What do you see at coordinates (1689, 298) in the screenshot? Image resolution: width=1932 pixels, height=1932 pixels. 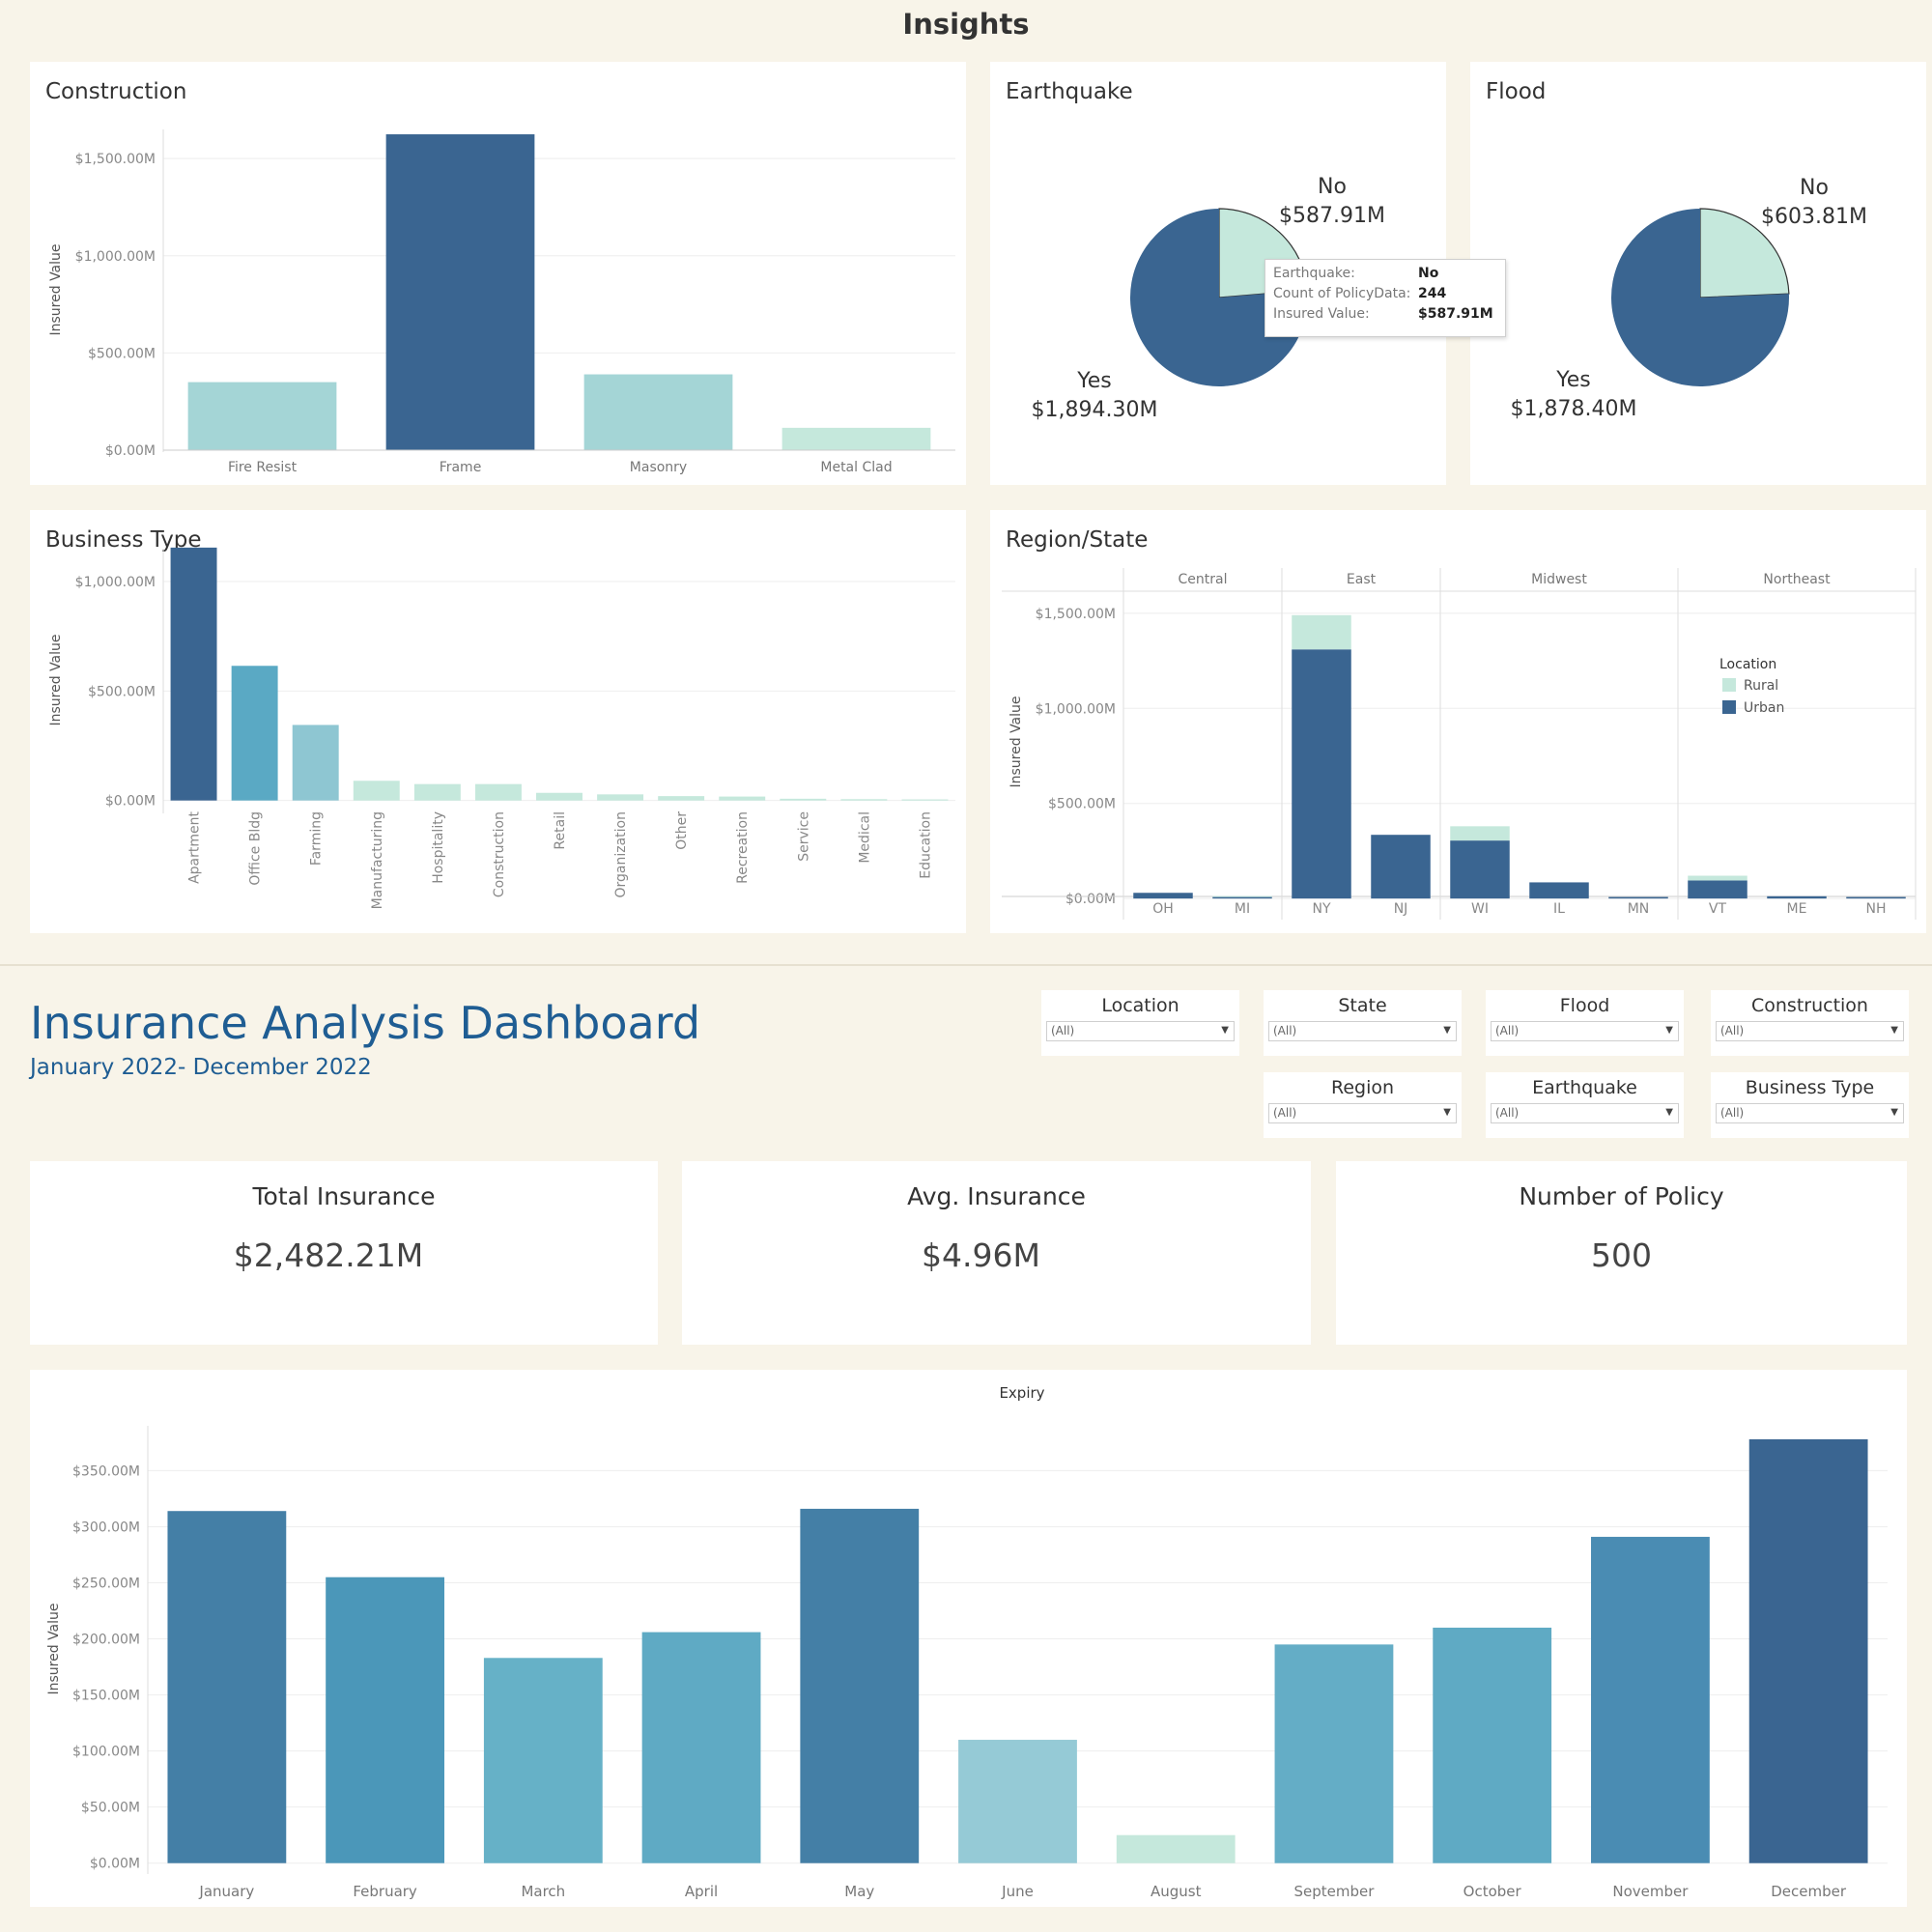 I see `flood-chart: No $603.81M Yes $1,878.40M` at bounding box center [1689, 298].